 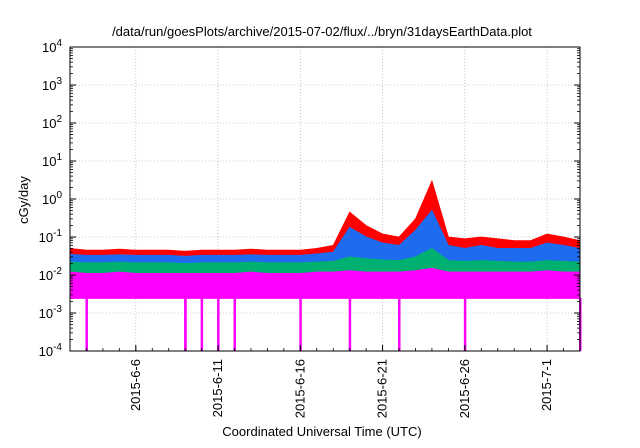 What do you see at coordinates (325, 283) in the screenshot?
I see `data-series-area` at bounding box center [325, 283].